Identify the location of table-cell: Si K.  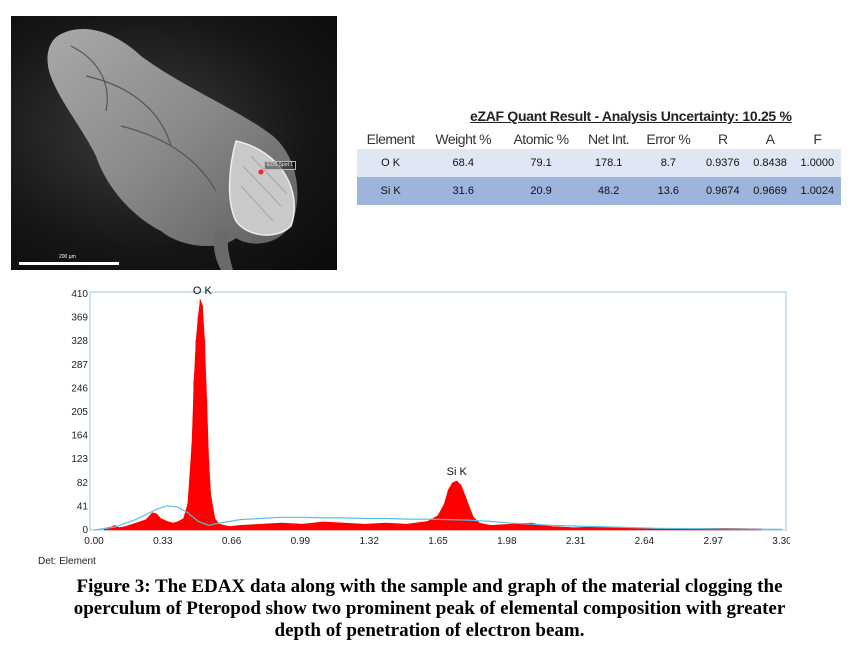
(391, 191).